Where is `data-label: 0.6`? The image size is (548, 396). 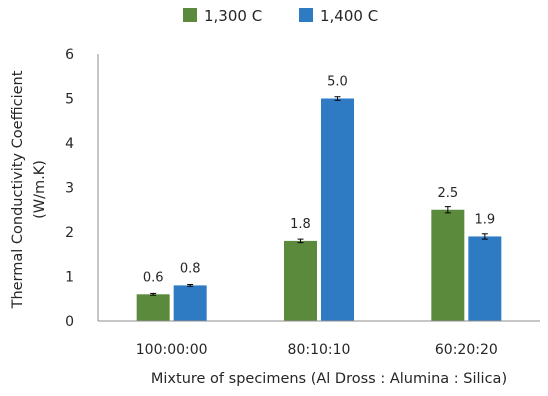 data-label: 0.6 is located at coordinates (153, 277).